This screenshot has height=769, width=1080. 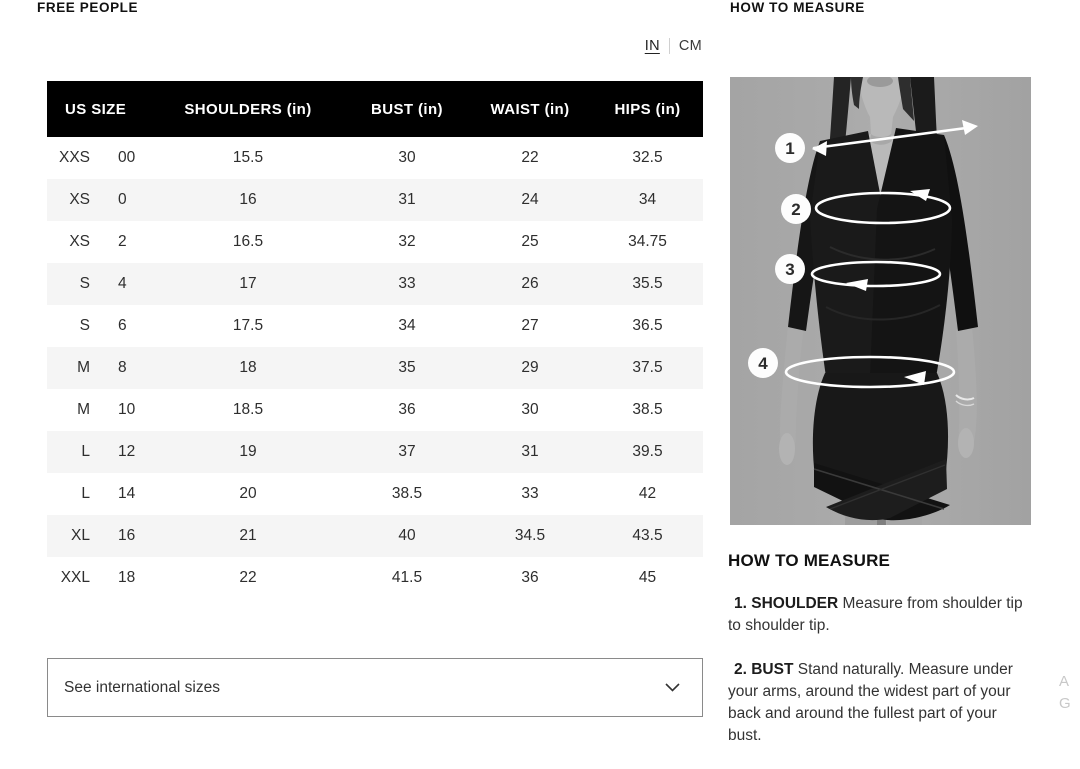 What do you see at coordinates (375, 242) in the screenshot?
I see `table-row: XS 2 16.5 32 25 34.75` at bounding box center [375, 242].